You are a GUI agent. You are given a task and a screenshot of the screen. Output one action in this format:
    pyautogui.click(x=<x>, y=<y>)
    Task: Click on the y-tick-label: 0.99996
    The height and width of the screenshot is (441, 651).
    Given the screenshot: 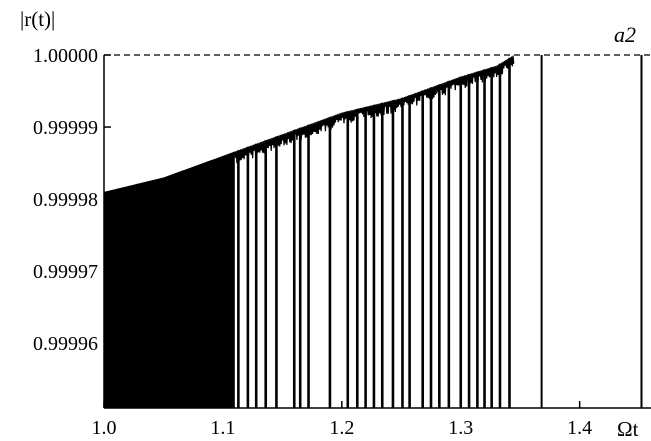 What is the action you would take?
    pyautogui.click(x=65, y=344)
    